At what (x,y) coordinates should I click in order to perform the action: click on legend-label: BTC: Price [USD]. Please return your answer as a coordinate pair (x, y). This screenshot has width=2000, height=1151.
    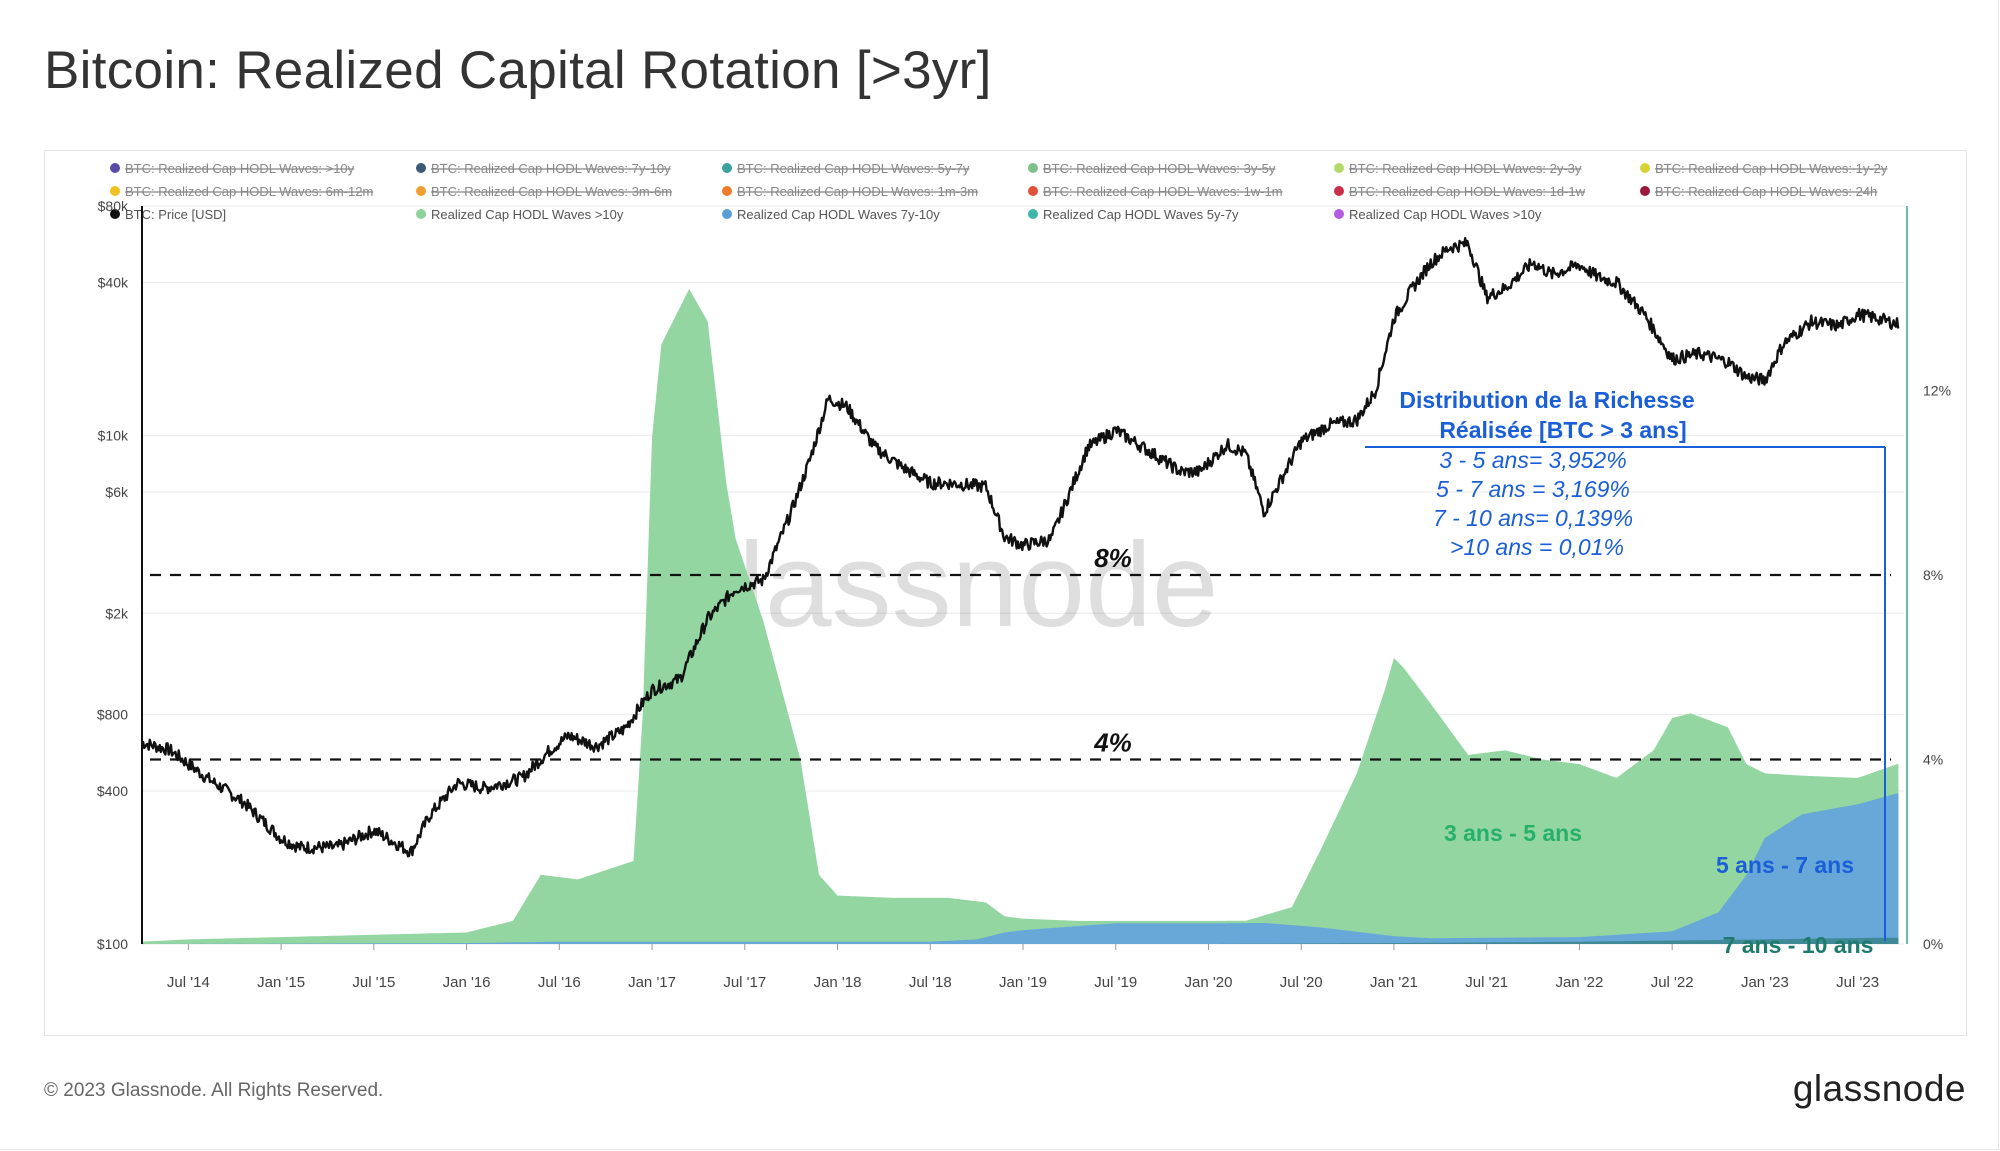
    Looking at the image, I should click on (175, 214).